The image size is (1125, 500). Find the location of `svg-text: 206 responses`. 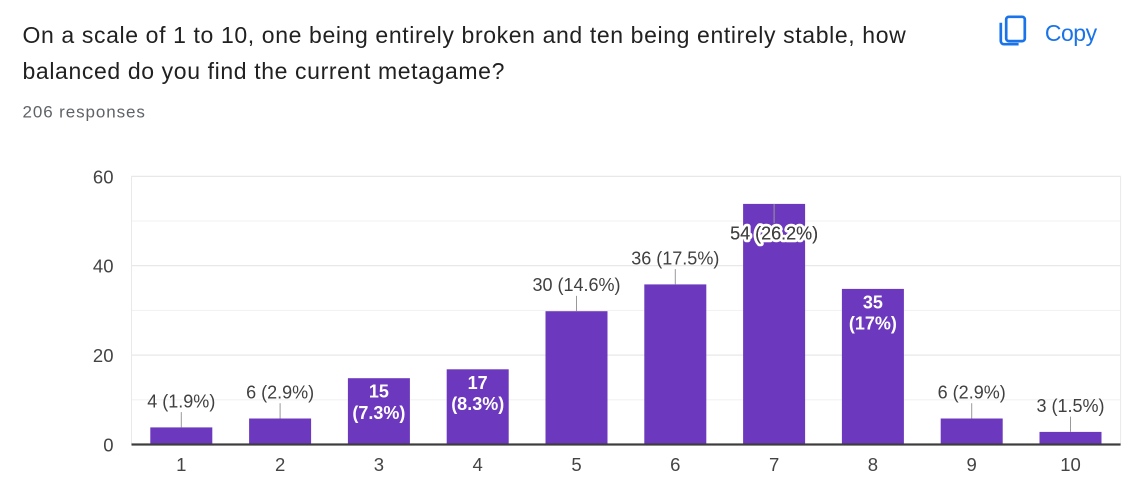

svg-text: 206 responses is located at coordinates (84, 111).